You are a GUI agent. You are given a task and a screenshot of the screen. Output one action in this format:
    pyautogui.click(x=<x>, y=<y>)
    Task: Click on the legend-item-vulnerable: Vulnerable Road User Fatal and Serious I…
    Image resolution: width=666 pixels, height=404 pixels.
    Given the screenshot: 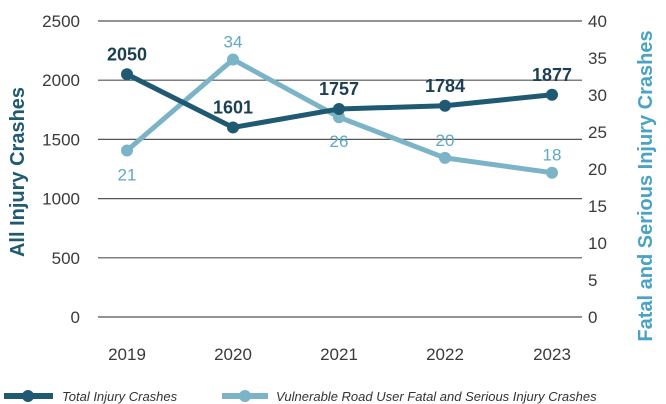 What is the action you would take?
    pyautogui.click(x=409, y=396)
    